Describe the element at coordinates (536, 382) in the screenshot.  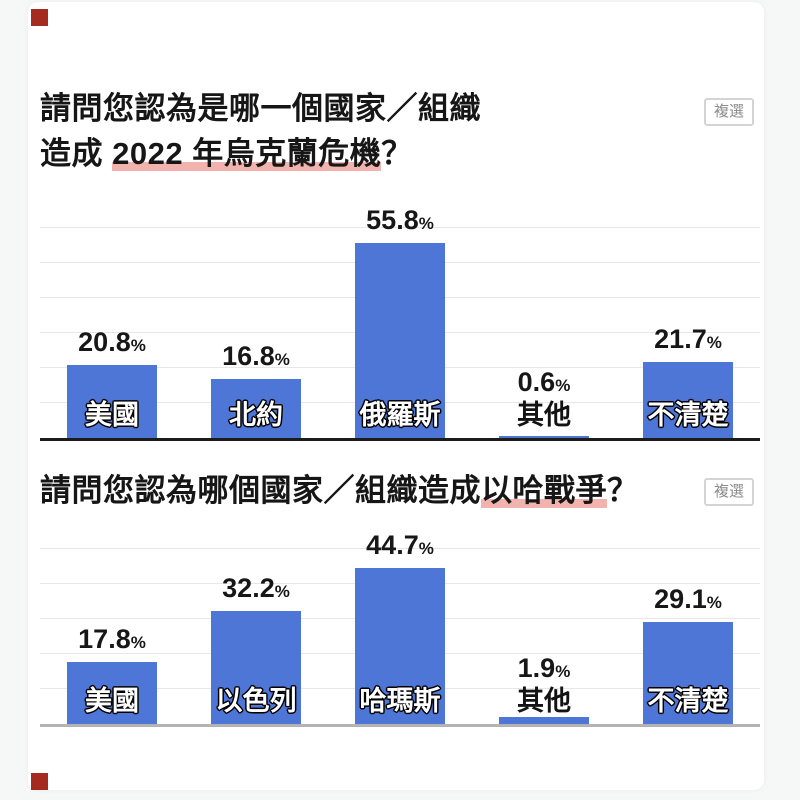
I see `value-number: 0.6` at that location.